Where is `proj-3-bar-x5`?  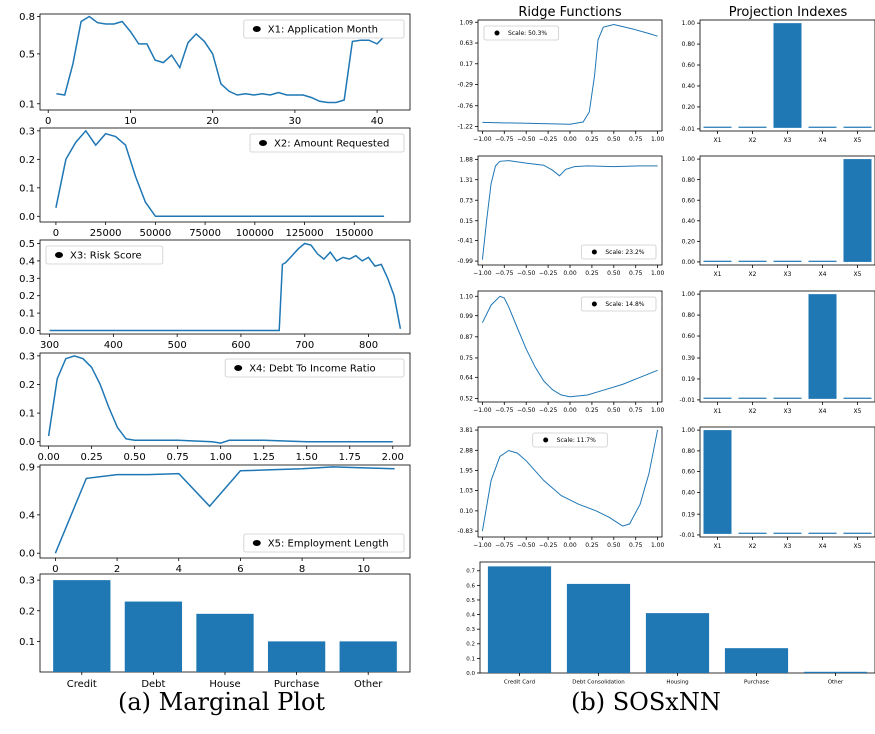
proj-3-bar-x5 is located at coordinates (857, 398).